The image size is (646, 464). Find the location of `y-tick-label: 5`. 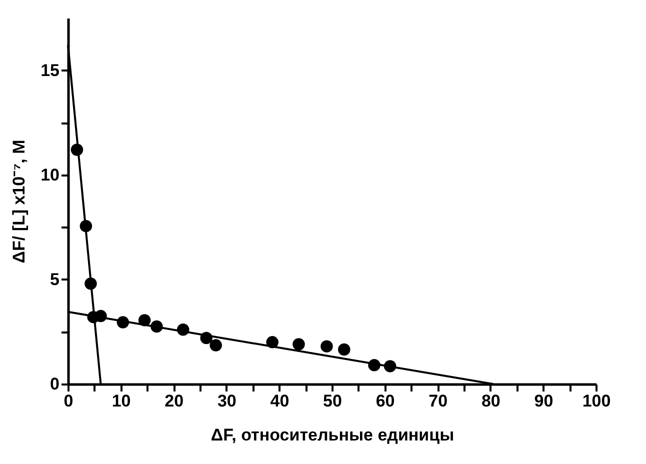

y-tick-label: 5 is located at coordinates (55, 279).